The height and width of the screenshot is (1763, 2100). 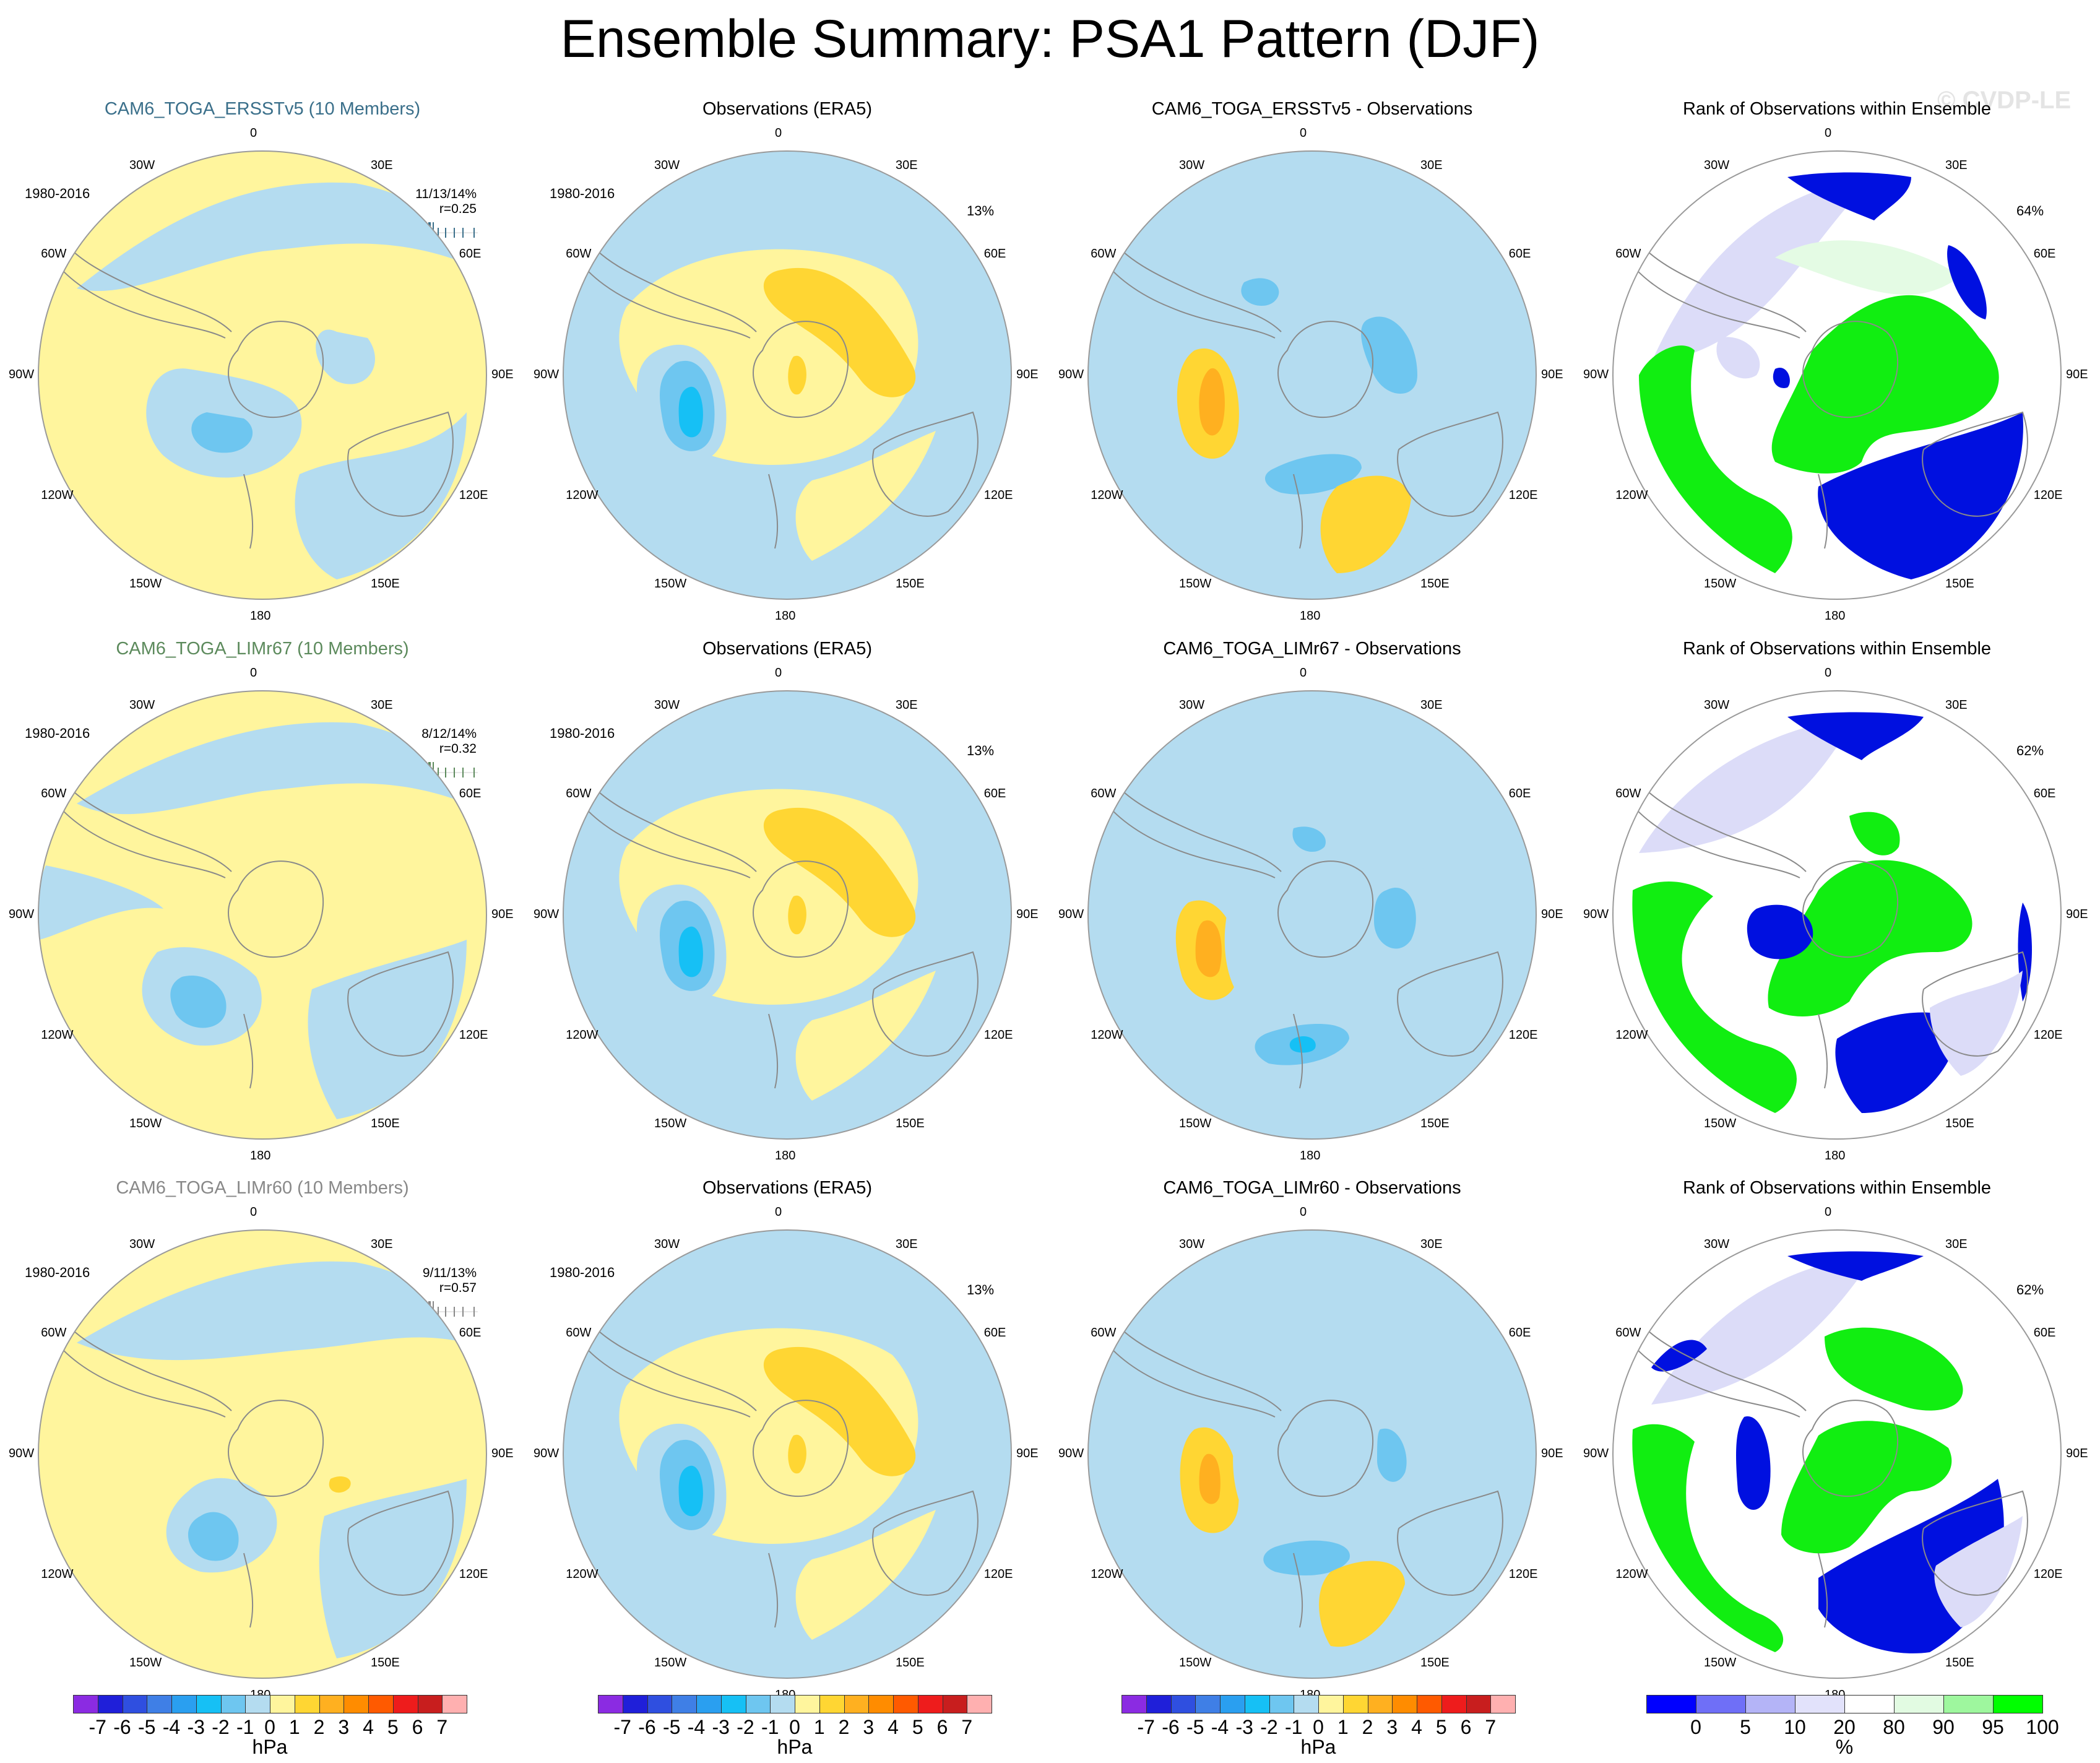 What do you see at coordinates (1343, 1727) in the screenshot?
I see `colorbar-tick-label: 1` at bounding box center [1343, 1727].